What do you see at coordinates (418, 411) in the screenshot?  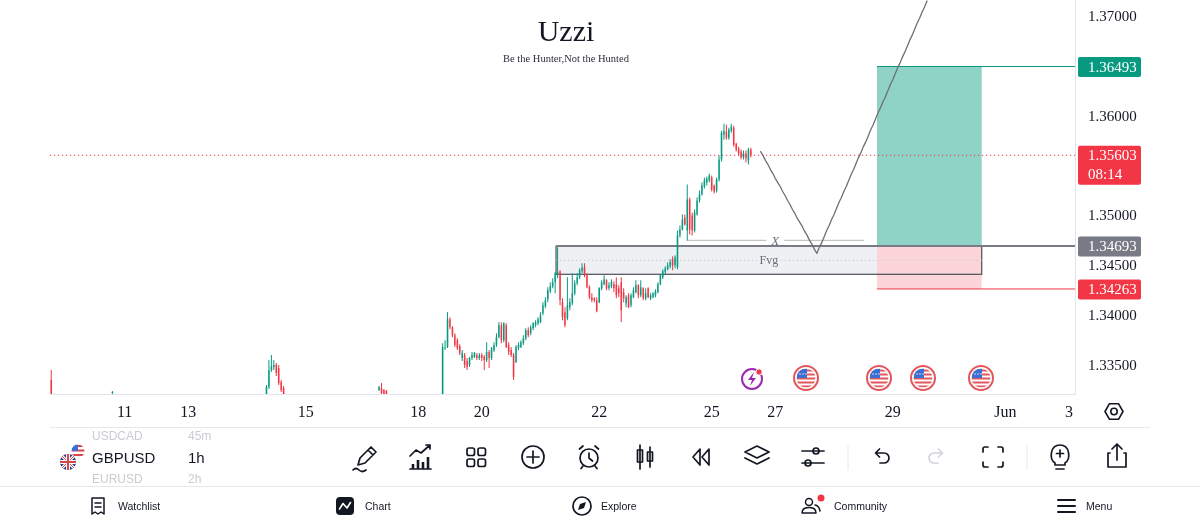 I see `x-tick-label: 18` at bounding box center [418, 411].